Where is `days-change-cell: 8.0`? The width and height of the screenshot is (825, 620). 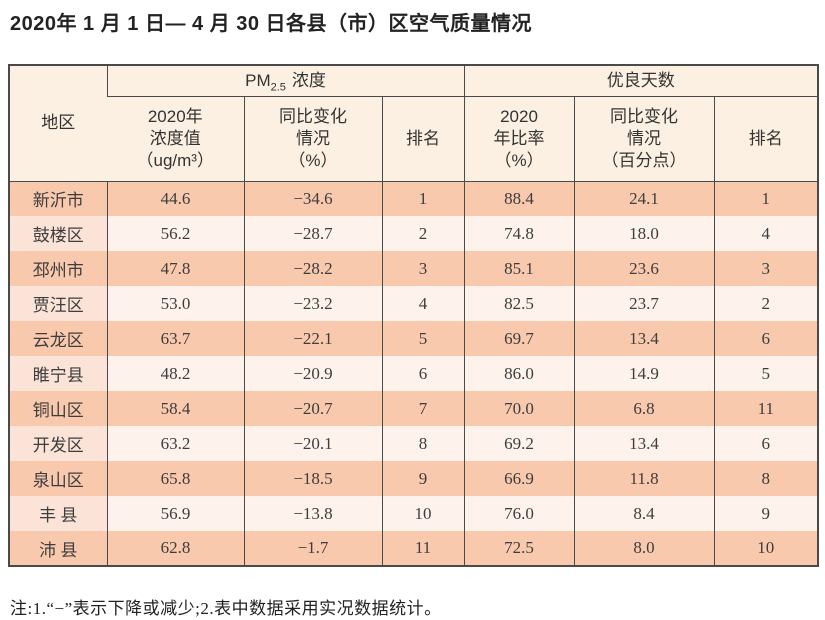 days-change-cell: 8.0 is located at coordinates (644, 548).